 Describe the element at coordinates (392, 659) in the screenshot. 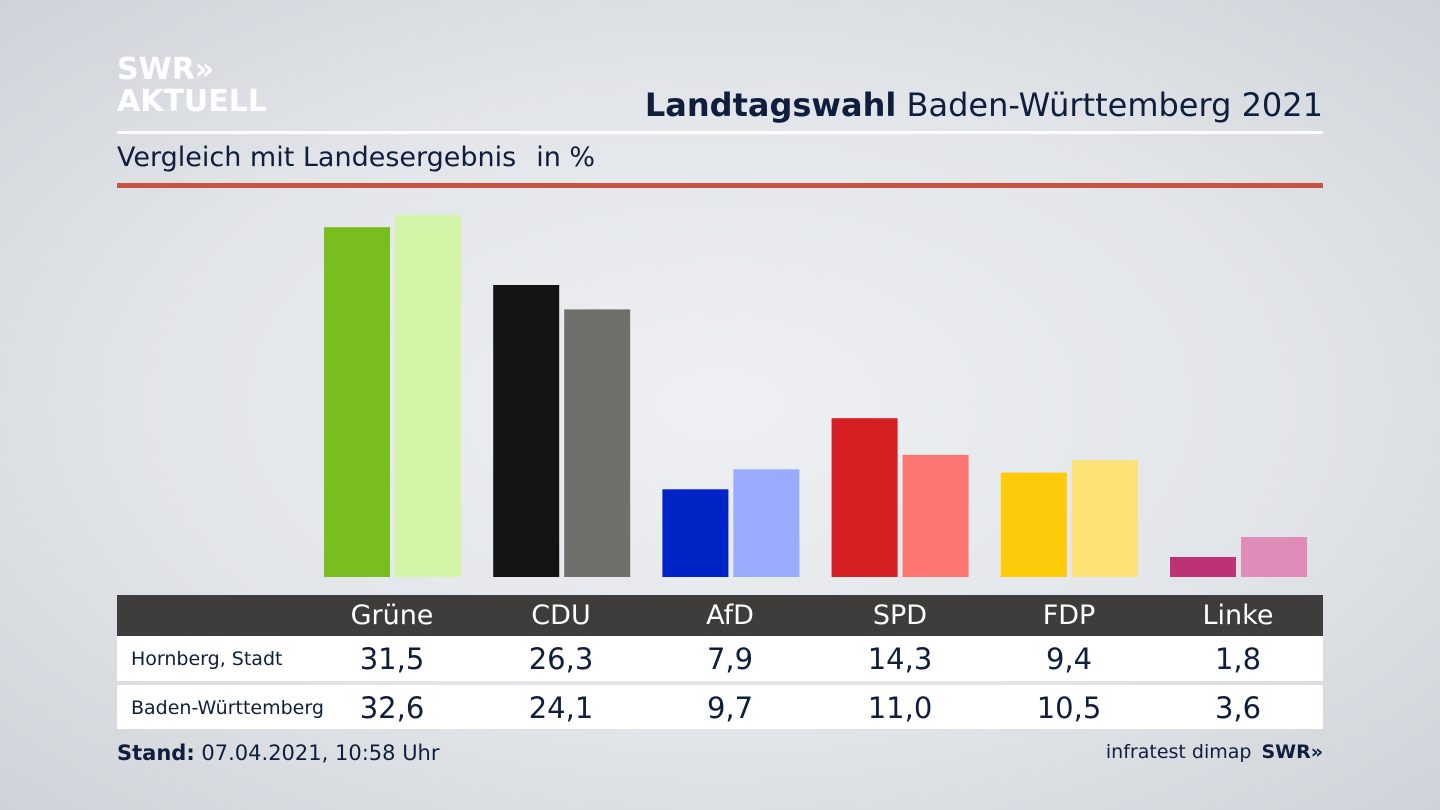

I see `table-cell: 31,5` at that location.